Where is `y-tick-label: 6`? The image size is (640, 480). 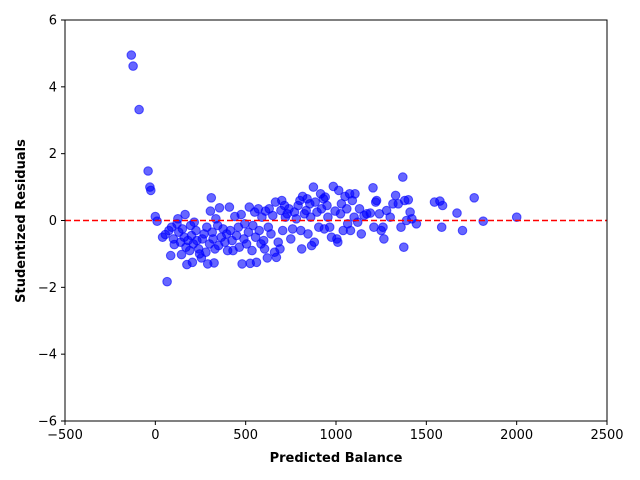
y-tick-label: 6 is located at coordinates (53, 21).